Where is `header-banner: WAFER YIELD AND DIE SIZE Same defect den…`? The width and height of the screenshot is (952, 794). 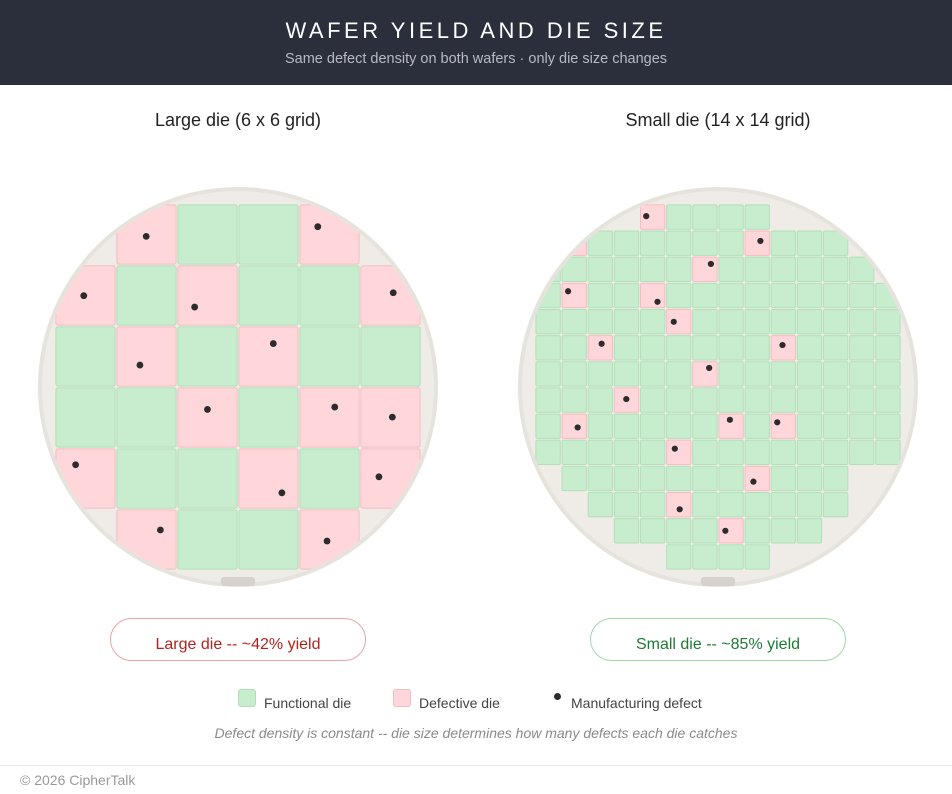
header-banner: WAFER YIELD AND DIE SIZE Same defect den… is located at coordinates (476, 42).